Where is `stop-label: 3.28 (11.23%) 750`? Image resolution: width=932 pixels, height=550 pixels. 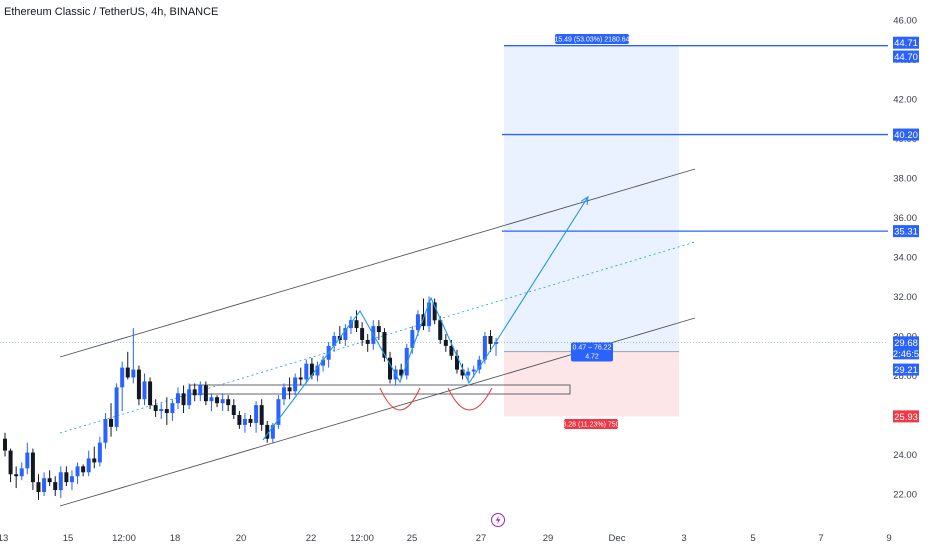 stop-label: 3.28 (11.23%) 750 is located at coordinates (590, 425).